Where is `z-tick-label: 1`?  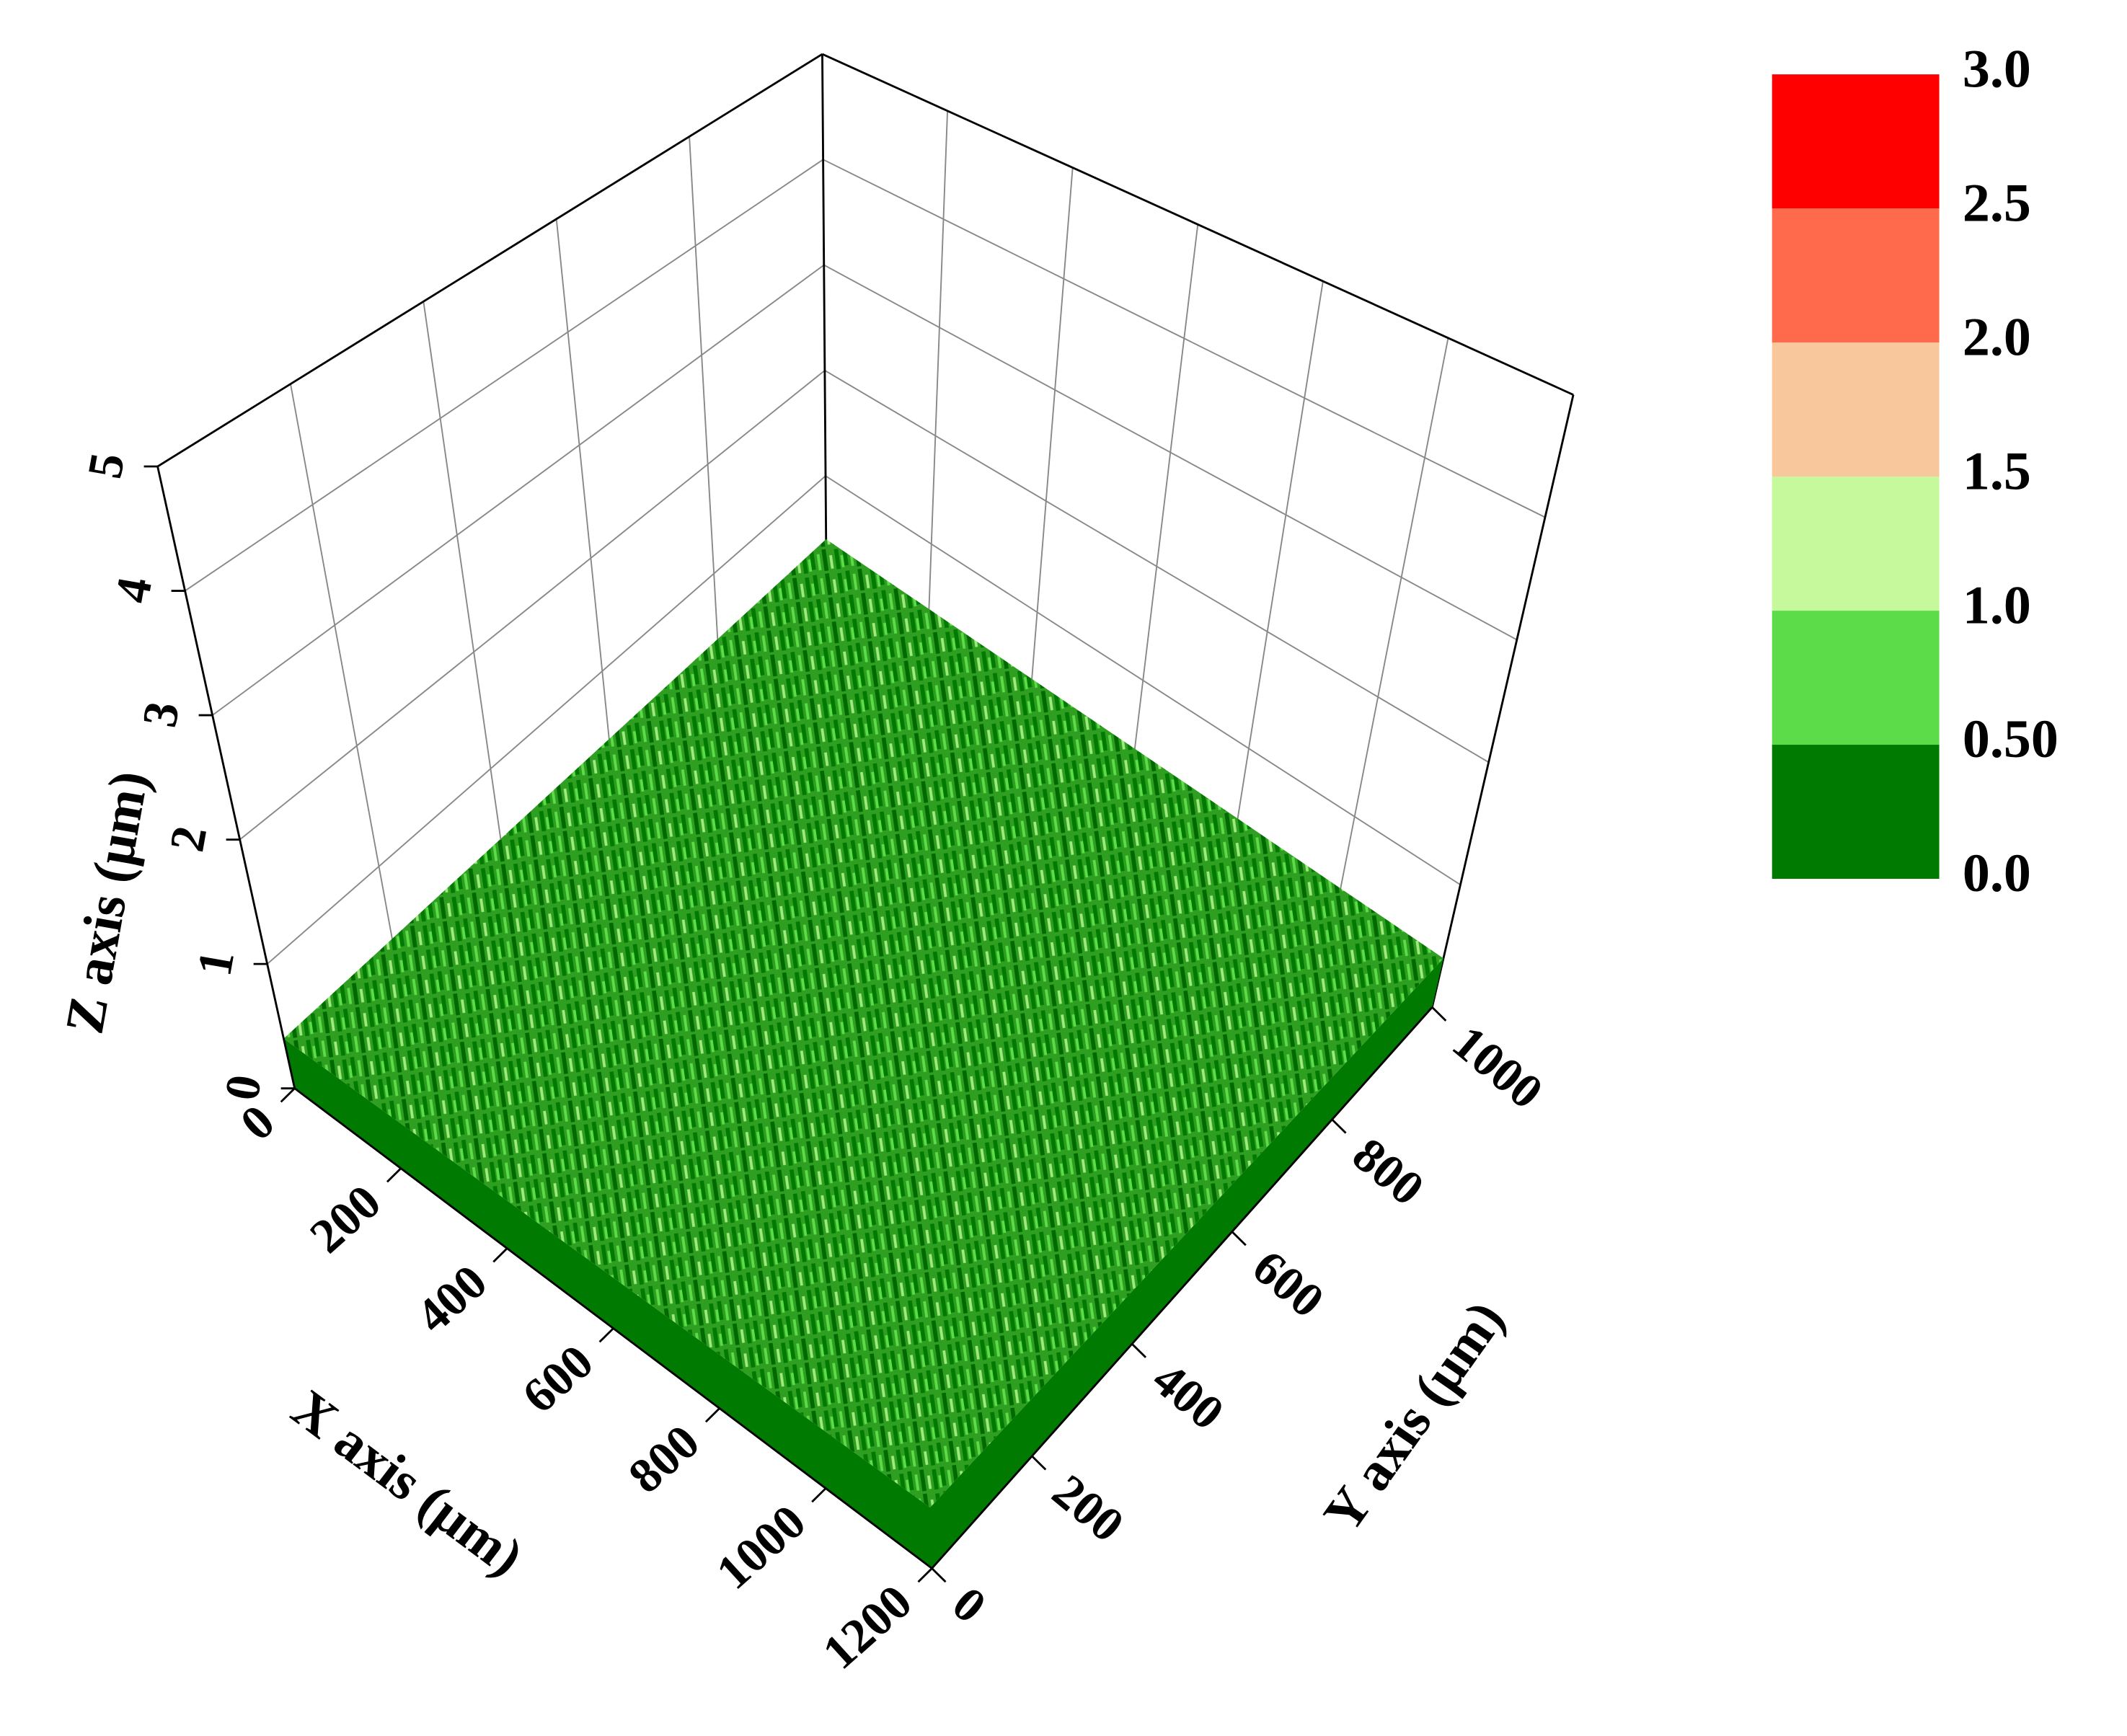 z-tick-label: 1 is located at coordinates (215, 963).